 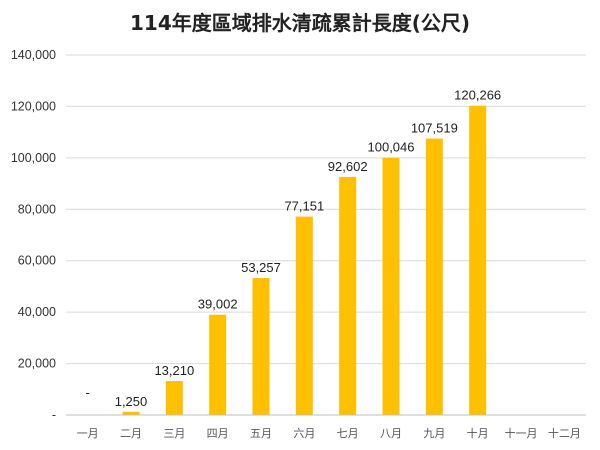 I want to click on x-tick-label: 十月, so click(x=478, y=433).